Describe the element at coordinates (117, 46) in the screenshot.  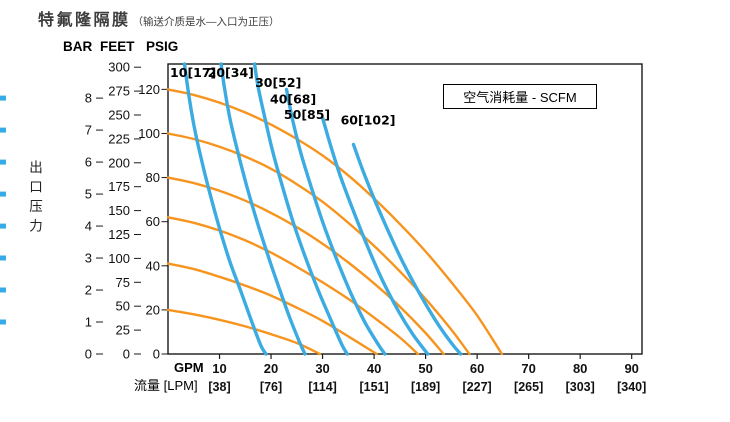
I see `feet-scale-header: FEET` at that location.